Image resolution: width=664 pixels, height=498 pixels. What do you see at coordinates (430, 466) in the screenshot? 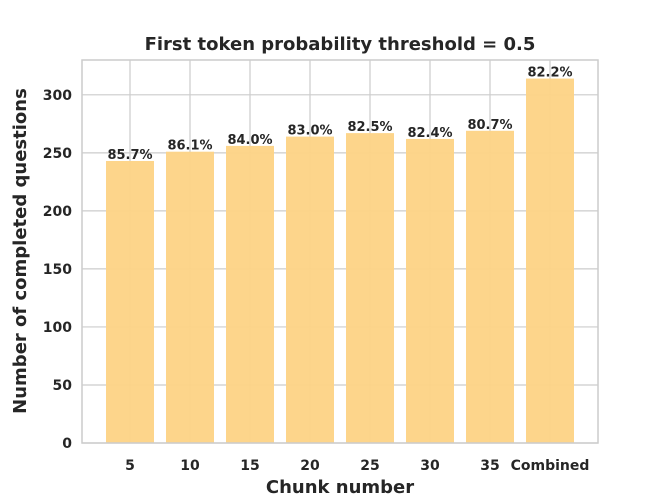
I see `x-tick-label: 30` at bounding box center [430, 466].